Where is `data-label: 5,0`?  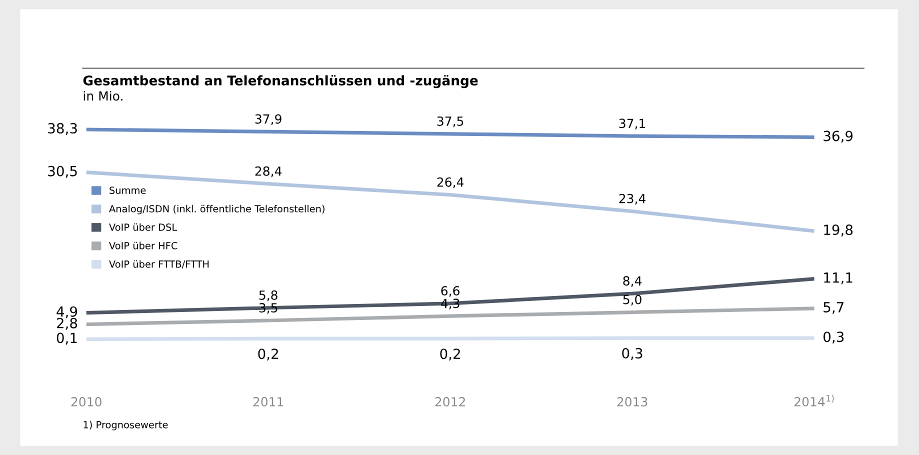 data-label: 5,0 is located at coordinates (632, 300).